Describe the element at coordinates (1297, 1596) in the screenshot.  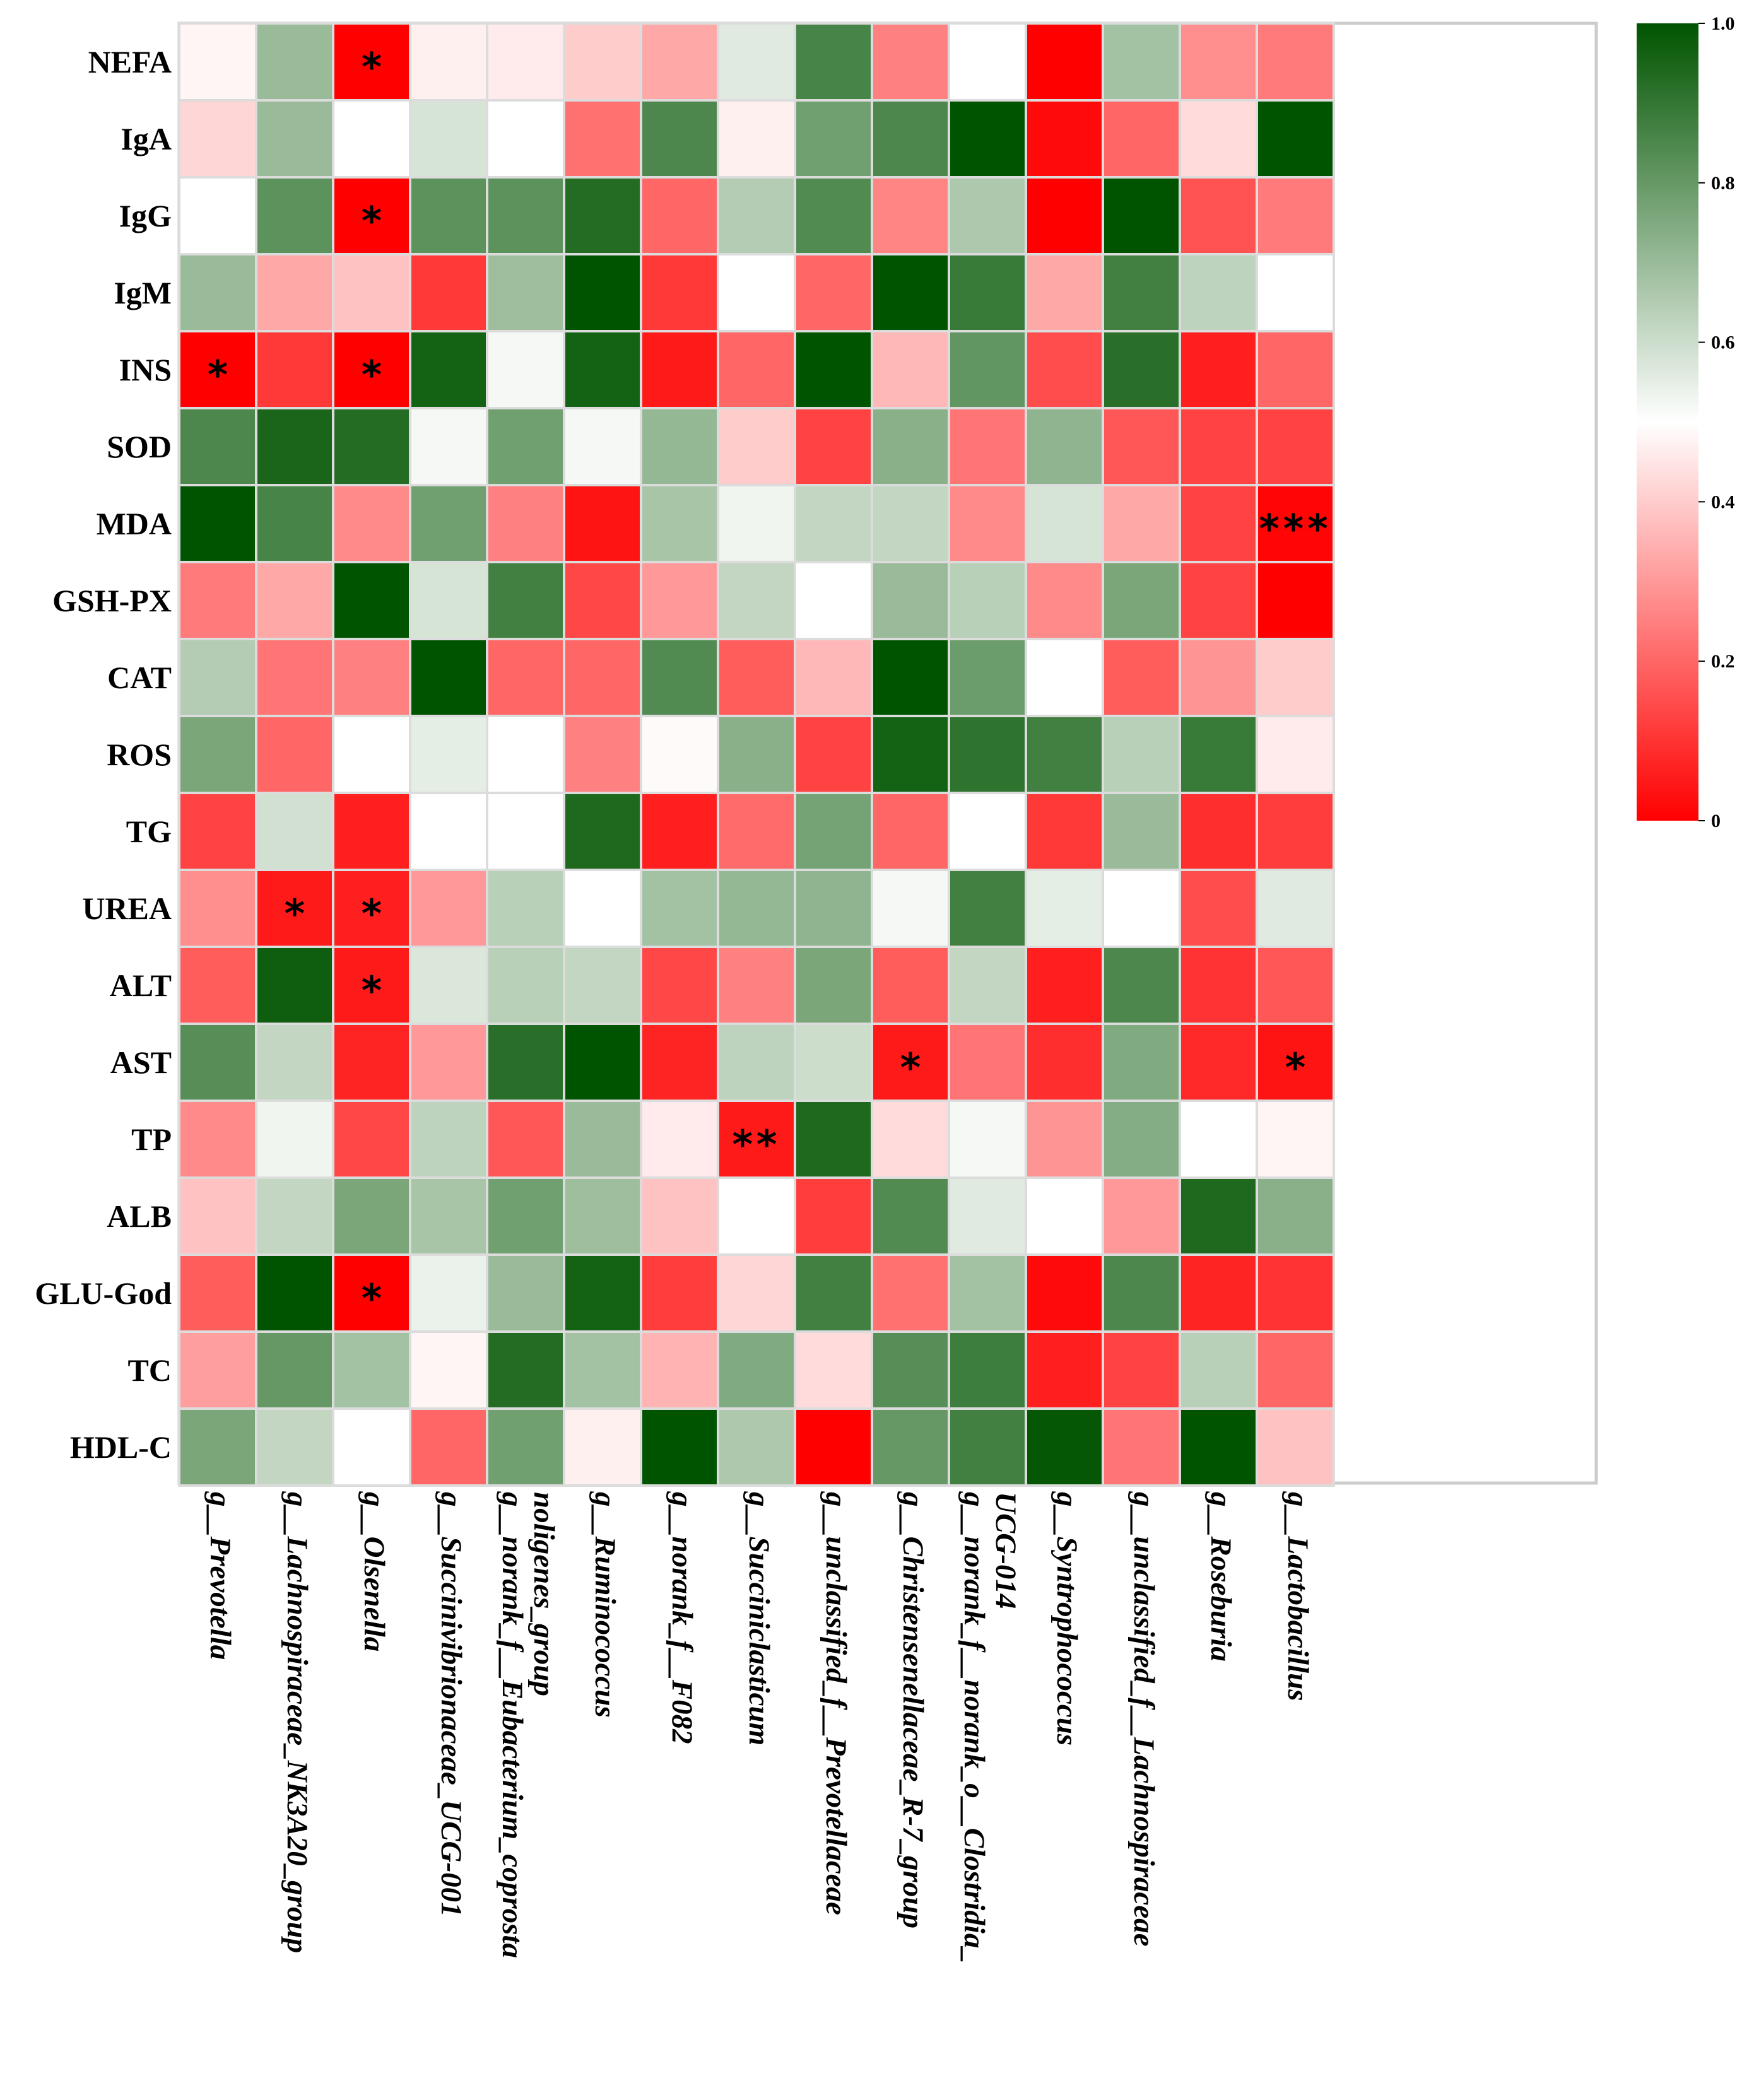
I see `column-label: g__Lactobacillus` at that location.